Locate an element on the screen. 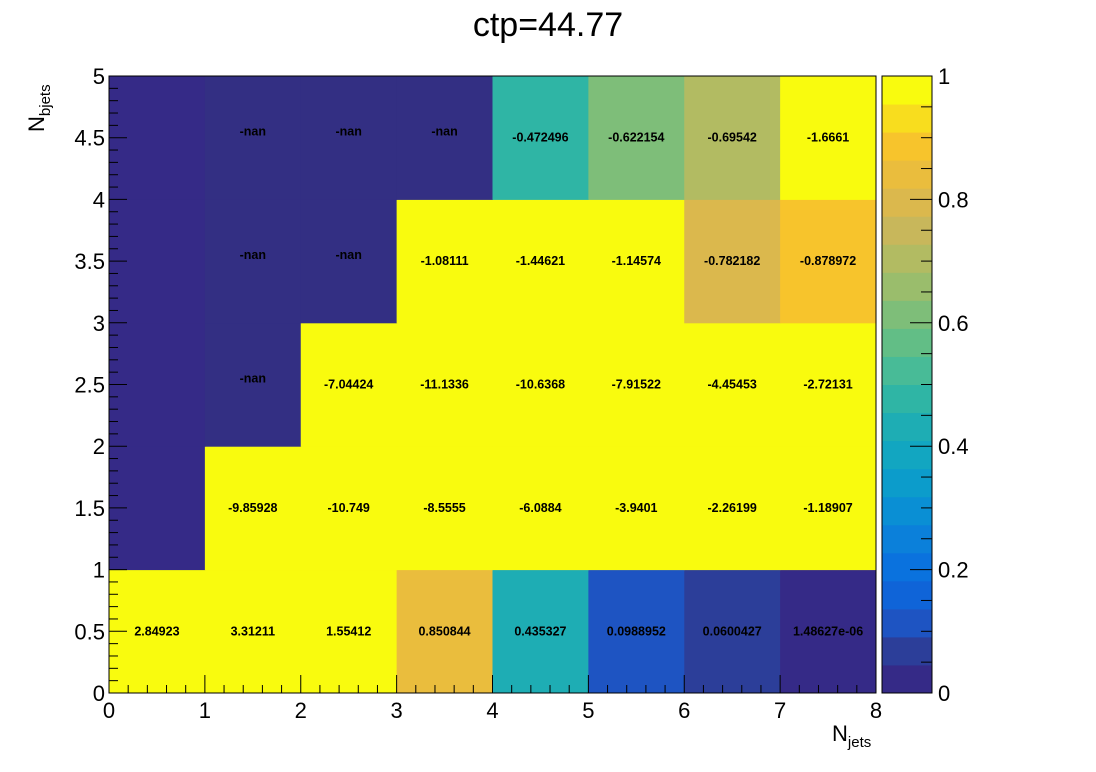 The width and height of the screenshot is (1096, 772). x-tick-label: 2 is located at coordinates (301, 710).